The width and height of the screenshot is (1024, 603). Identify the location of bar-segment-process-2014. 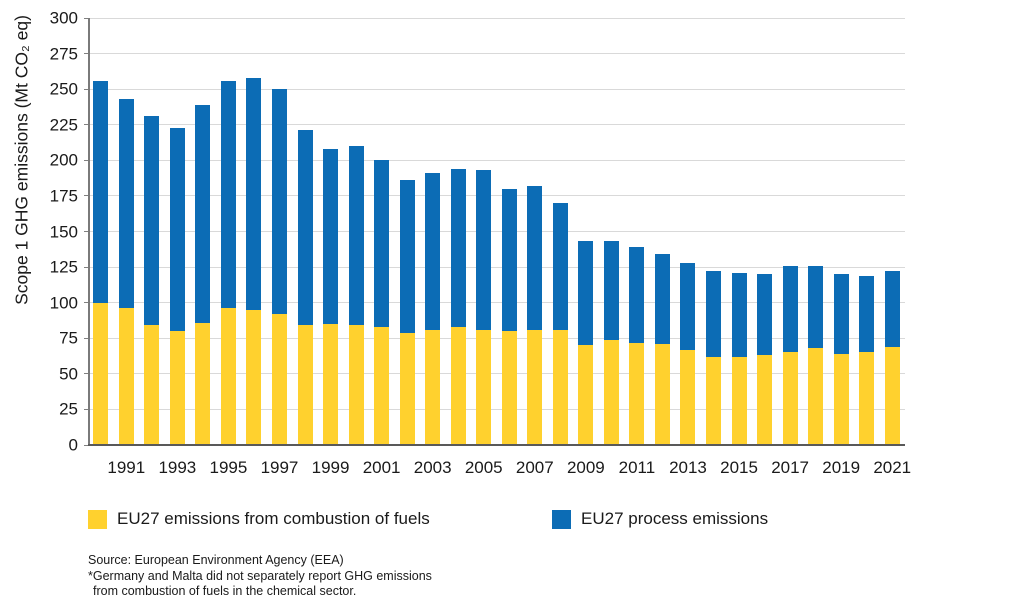
(714, 314).